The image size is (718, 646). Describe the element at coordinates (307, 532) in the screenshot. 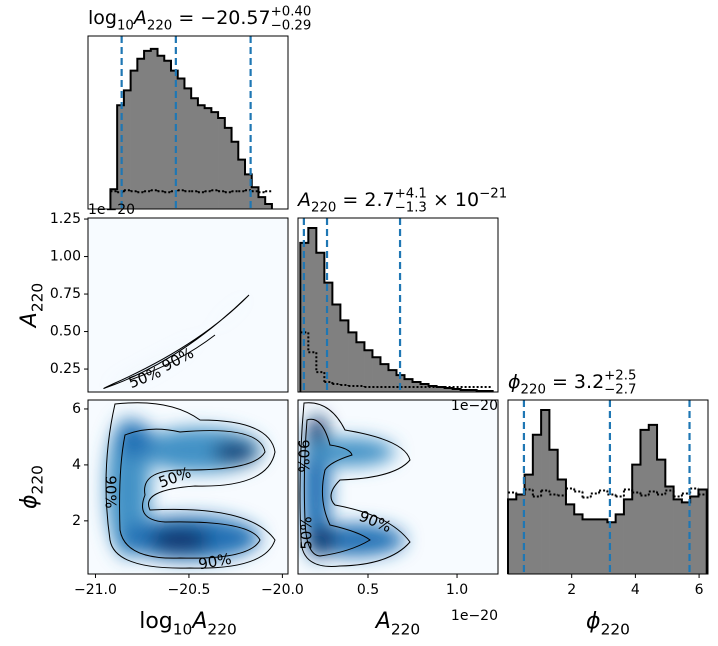

I see `contour-label: 50%` at that location.